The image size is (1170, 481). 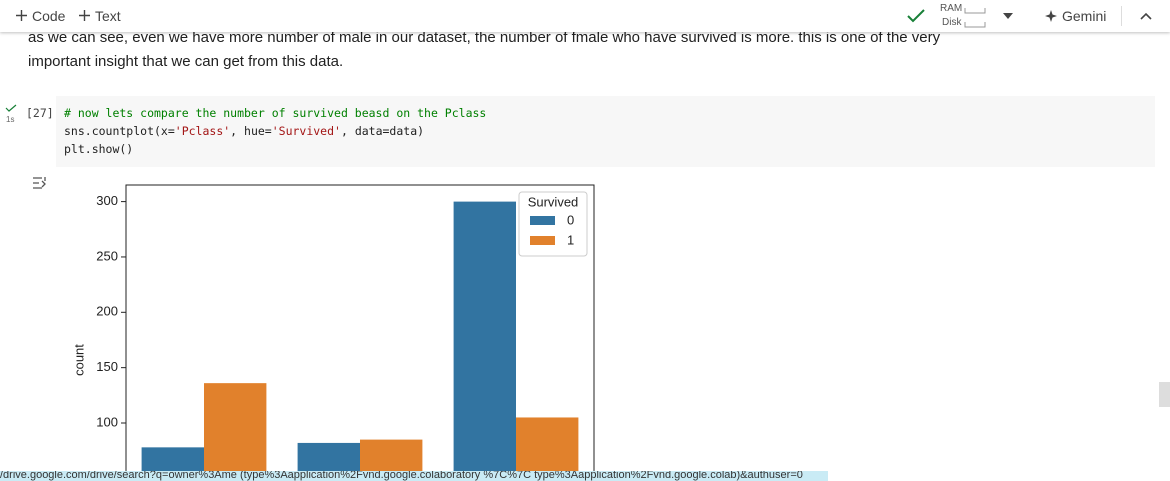 What do you see at coordinates (202, 131) in the screenshot?
I see `code-token: 'Pclass'` at bounding box center [202, 131].